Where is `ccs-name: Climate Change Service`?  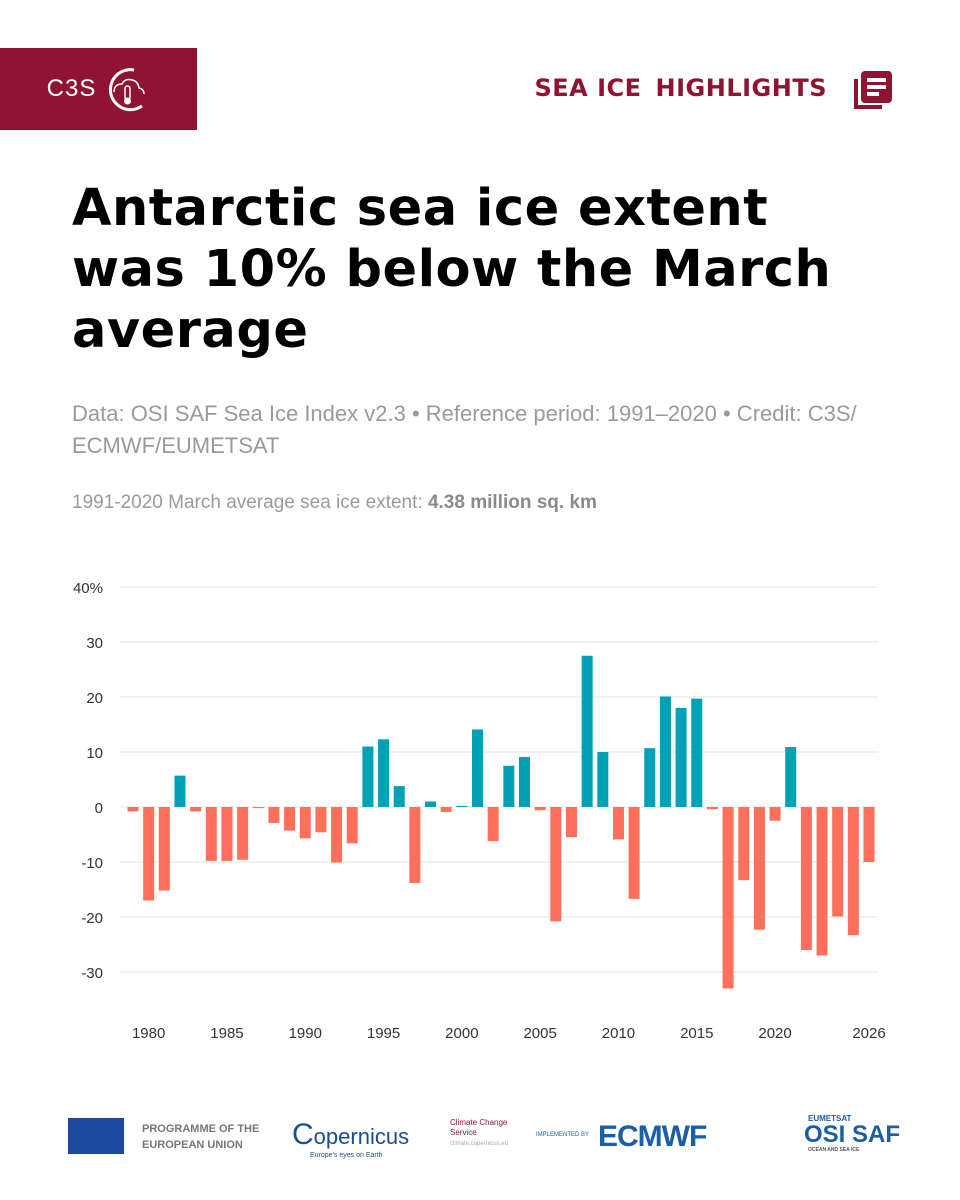 ccs-name: Climate Change Service is located at coordinates (479, 1127).